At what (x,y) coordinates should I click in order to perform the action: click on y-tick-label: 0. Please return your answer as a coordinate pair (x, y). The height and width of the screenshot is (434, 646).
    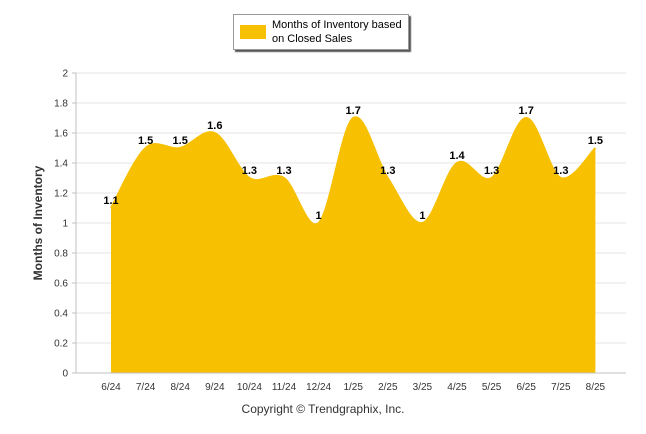
    Looking at the image, I should click on (65, 374).